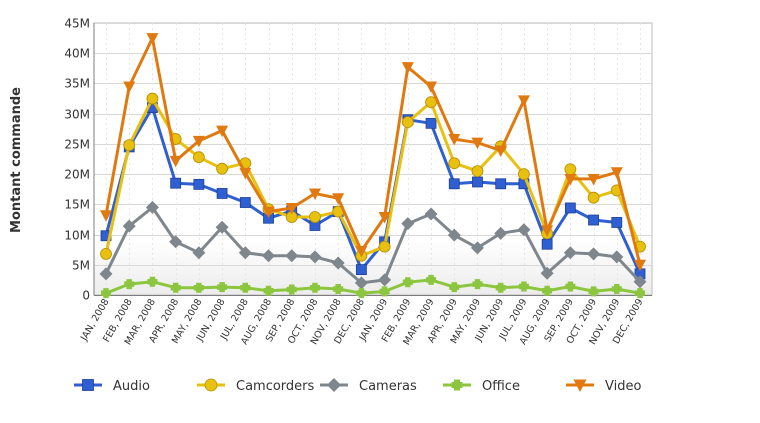 This screenshot has width=760, height=423. Describe the element at coordinates (501, 386) in the screenshot. I see `legend-label: Office` at that location.